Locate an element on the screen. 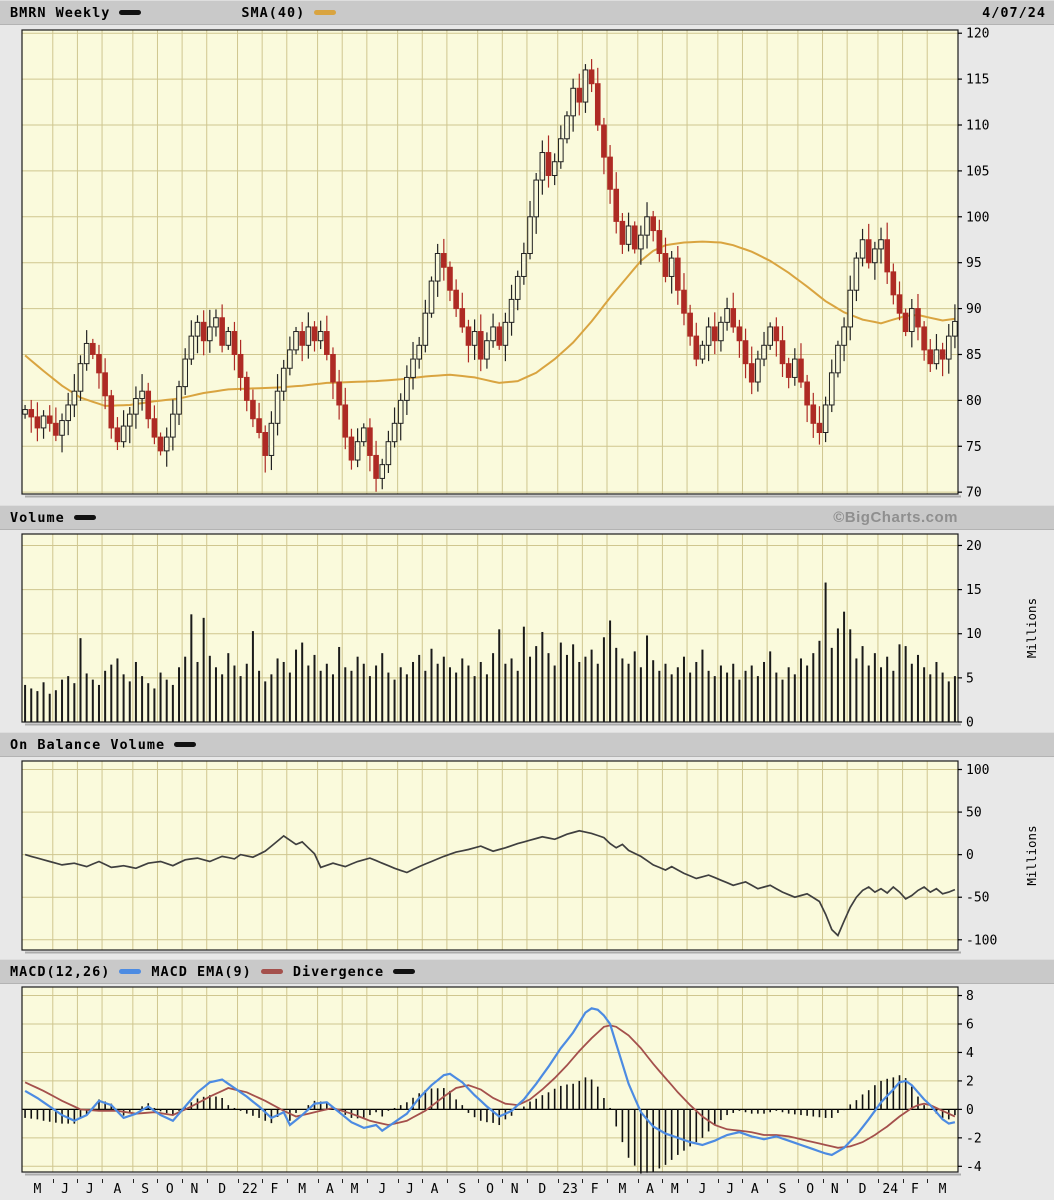  price-series-dash-icon is located at coordinates (130, 12).